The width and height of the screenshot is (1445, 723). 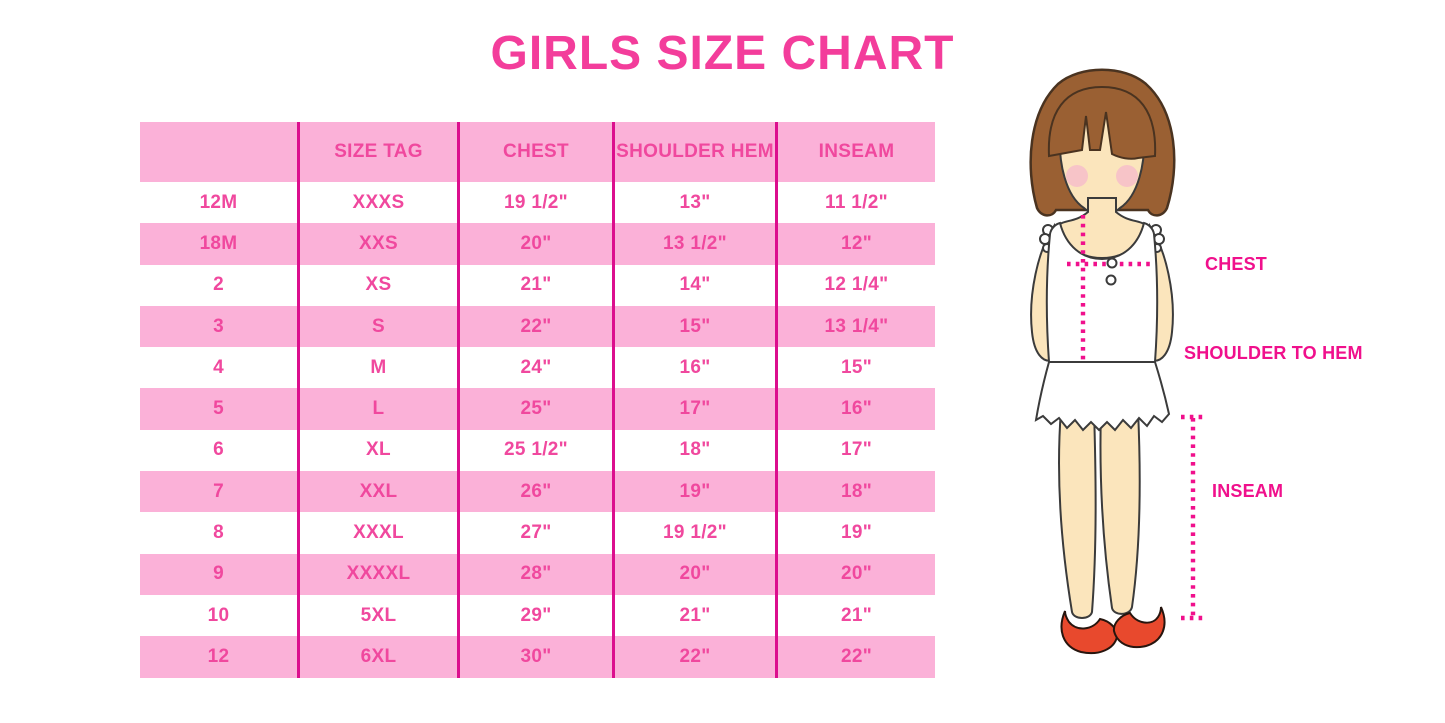 What do you see at coordinates (218, 450) in the screenshot?
I see `size-cell: 6` at bounding box center [218, 450].